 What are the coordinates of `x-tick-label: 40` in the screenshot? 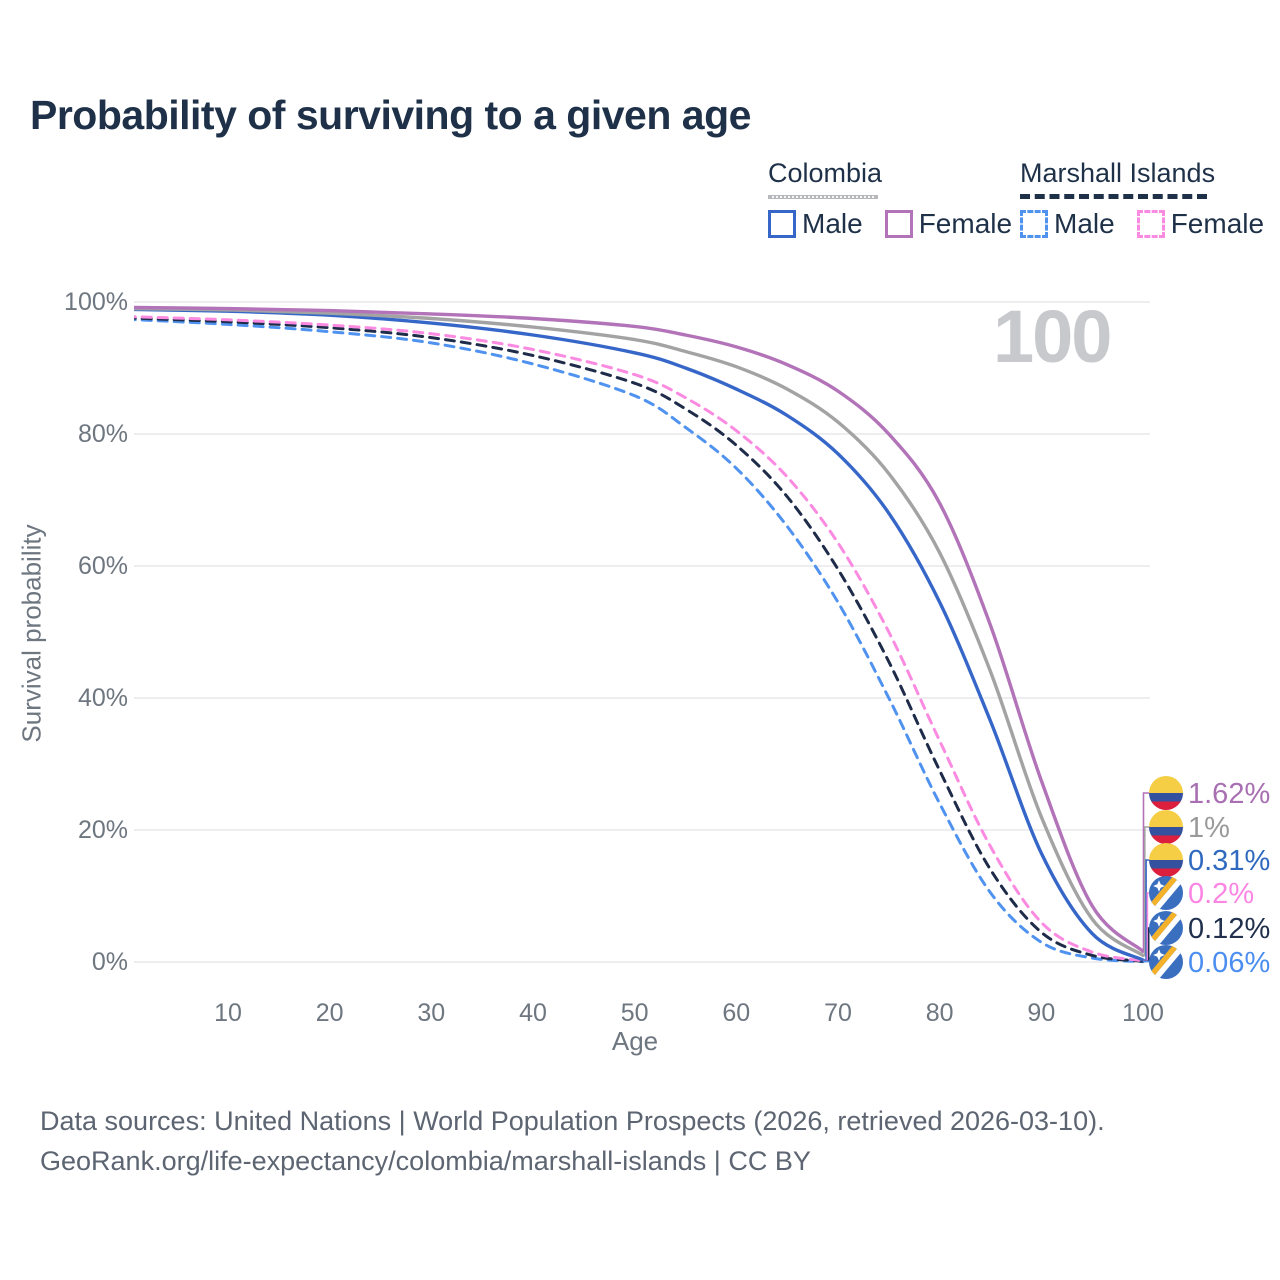 It's located at (533, 1013).